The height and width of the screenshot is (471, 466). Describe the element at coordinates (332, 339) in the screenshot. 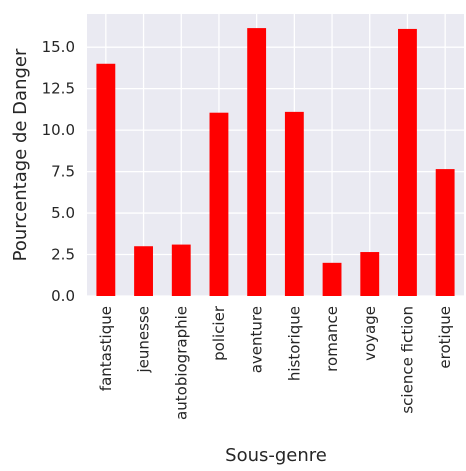

I see `x-tick-label: romance` at that location.